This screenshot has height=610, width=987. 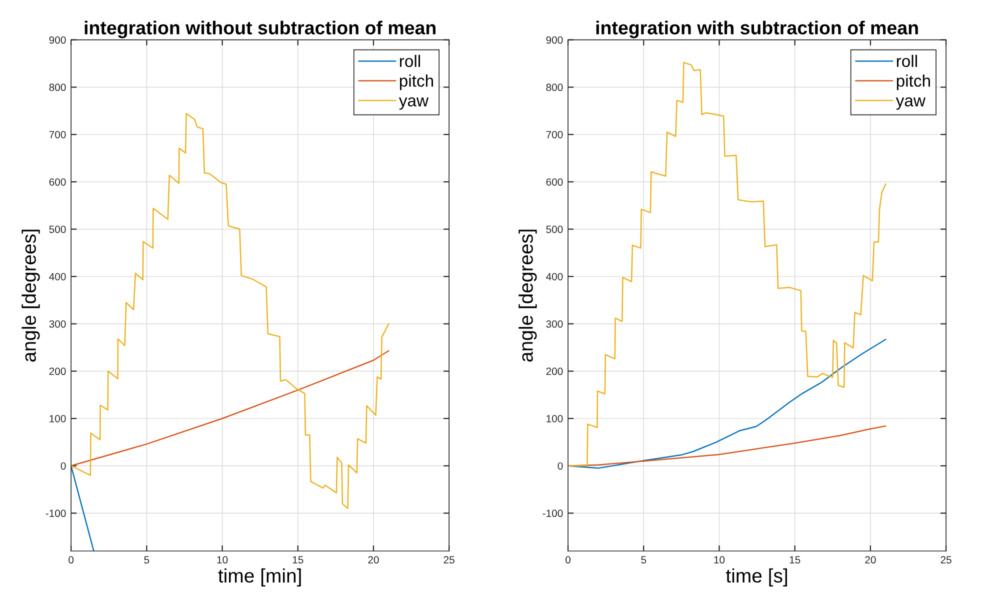 What do you see at coordinates (260, 29) in the screenshot?
I see `chart-title: integration without subtraction of mean` at bounding box center [260, 29].